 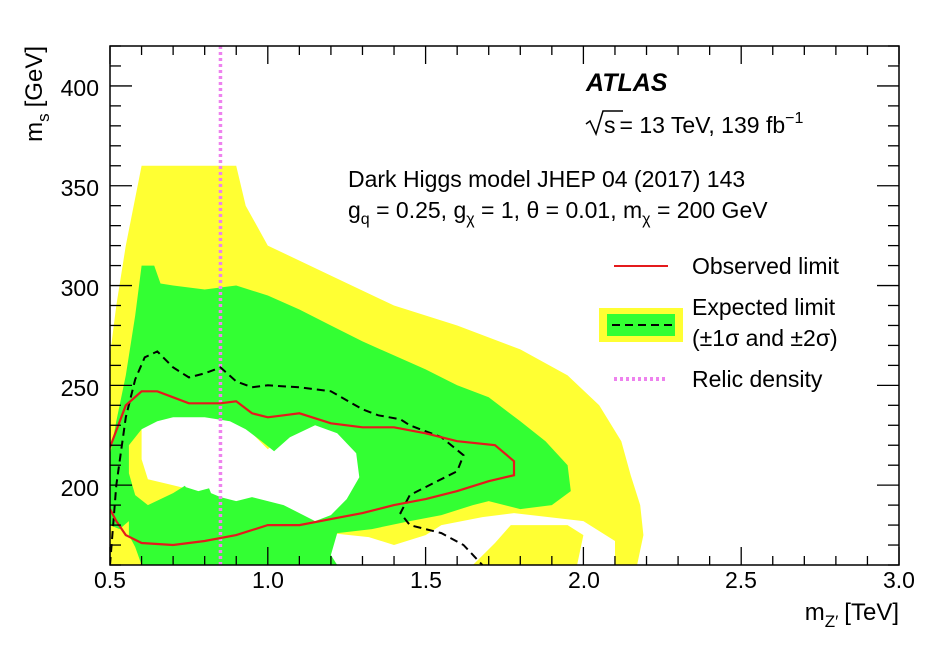 What do you see at coordinates (546, 179) in the screenshot?
I see `model-label: Dark Higgs model JHEP 04 (2017) 143` at bounding box center [546, 179].